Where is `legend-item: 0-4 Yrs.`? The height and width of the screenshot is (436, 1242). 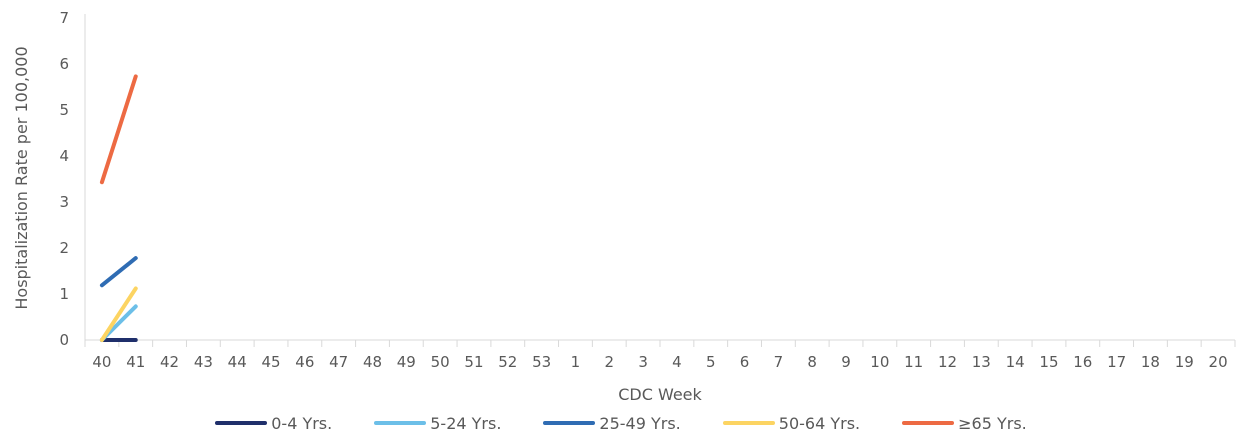
legend-item: 0-4 Yrs. is located at coordinates (273, 423).